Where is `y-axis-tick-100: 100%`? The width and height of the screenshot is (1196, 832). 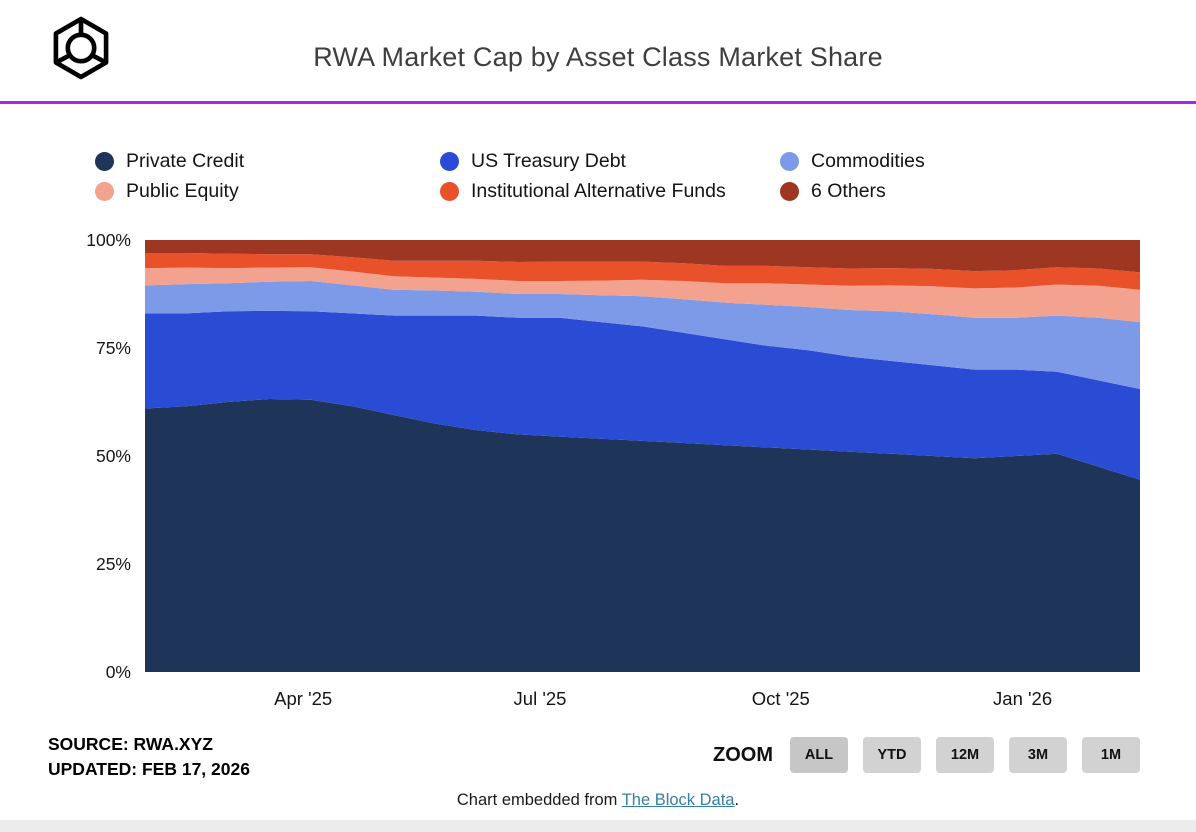 y-axis-tick-100: 100% is located at coordinates (108, 240).